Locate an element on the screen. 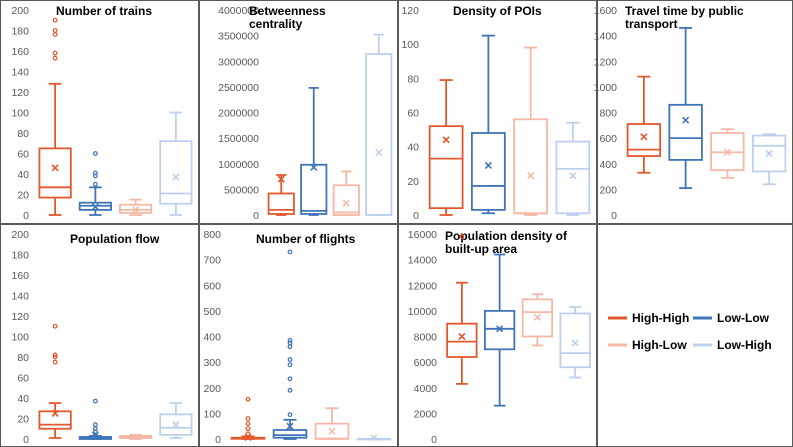  y-tick-label: 8000 is located at coordinates (426, 338).